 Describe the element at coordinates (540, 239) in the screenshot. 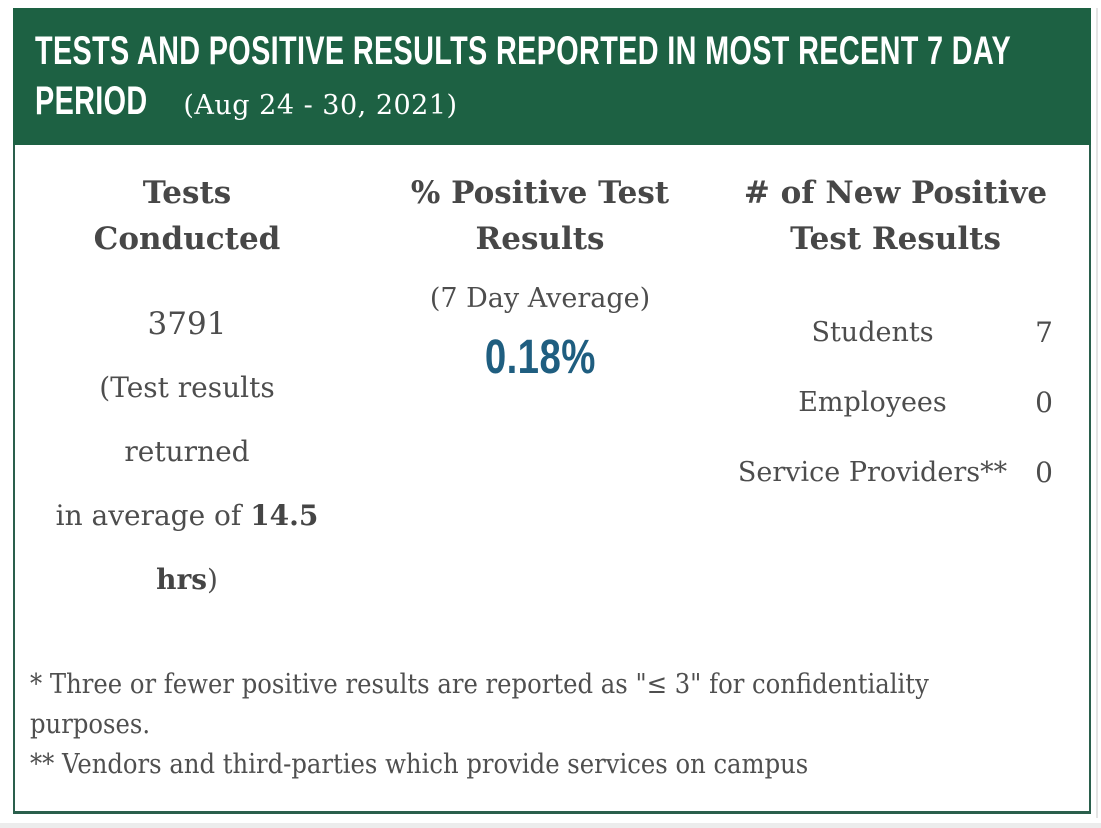

I see `positive-rate-heading-line2: Results` at that location.